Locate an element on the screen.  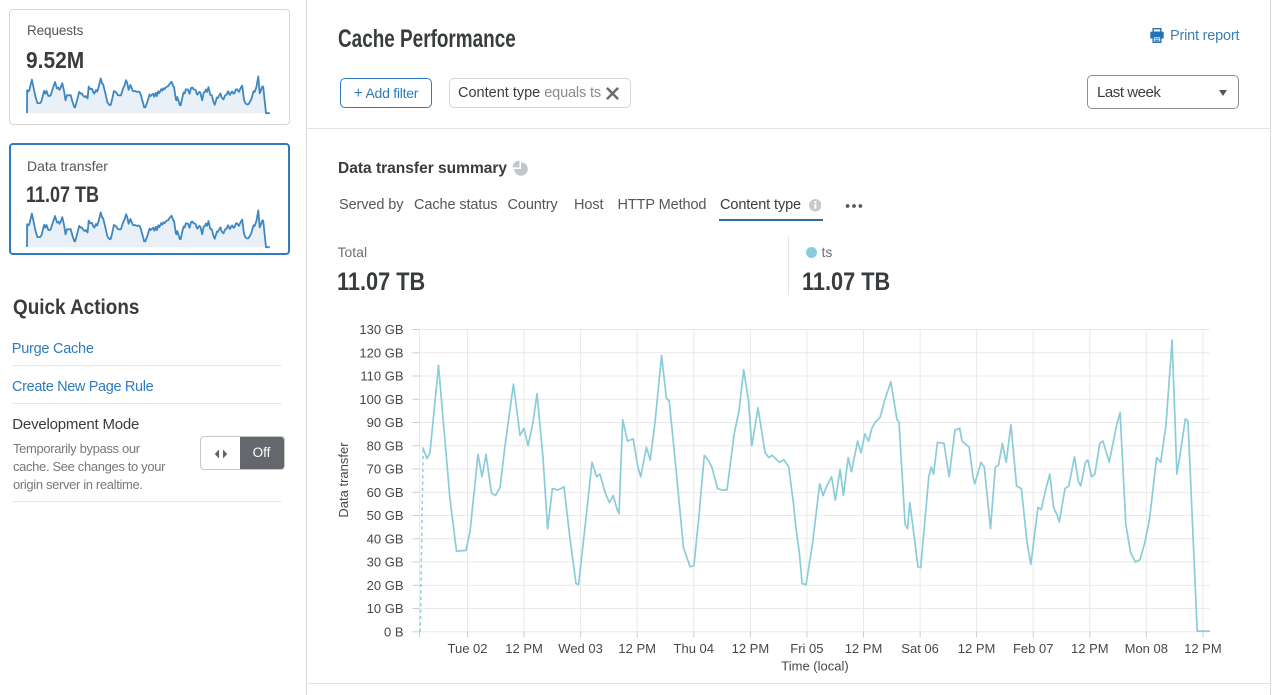
svg-text: Mon 08 is located at coordinates (1146, 648).